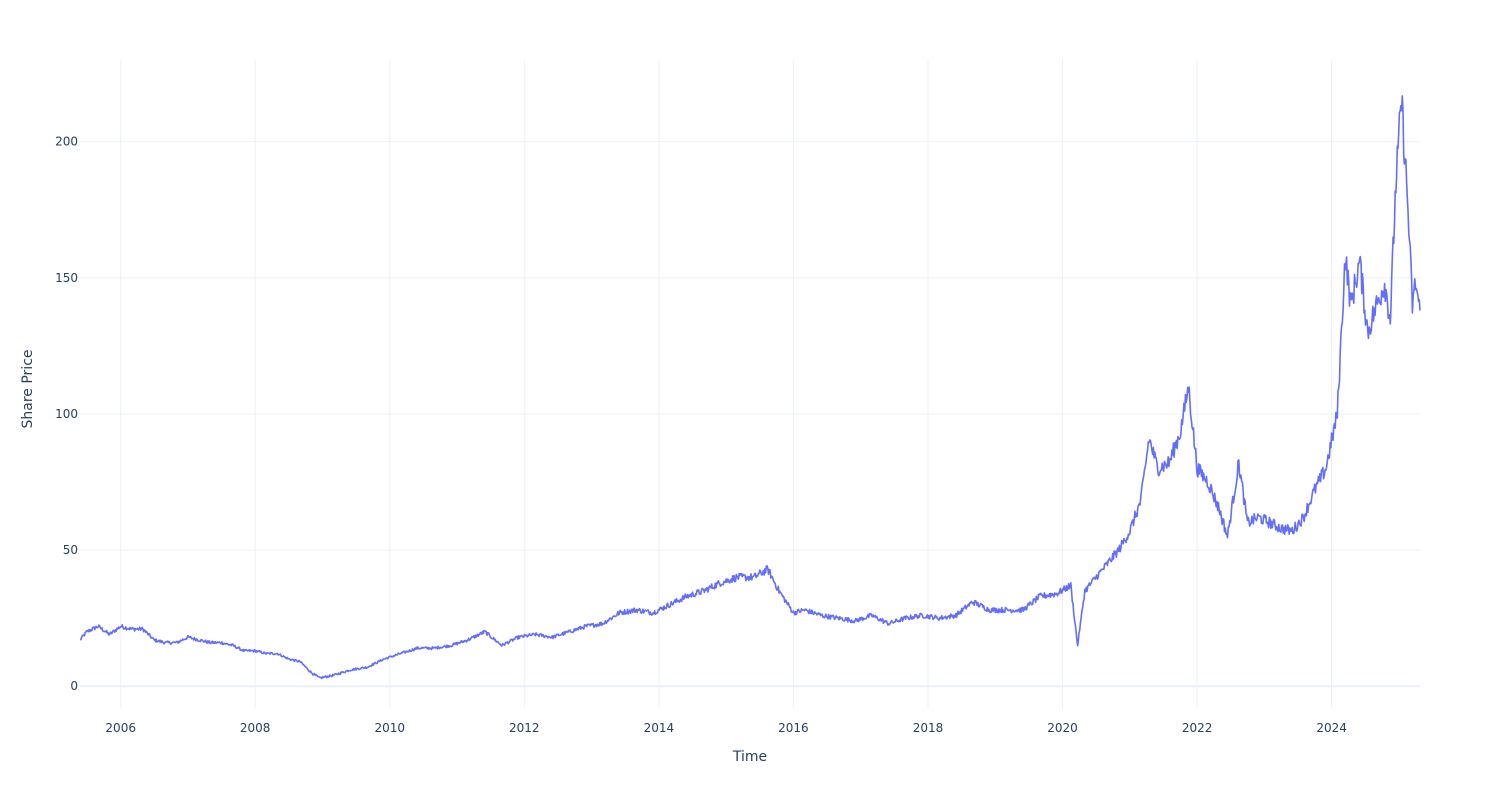 The height and width of the screenshot is (800, 1500). What do you see at coordinates (74, 686) in the screenshot?
I see `y-tick-label: 0` at bounding box center [74, 686].